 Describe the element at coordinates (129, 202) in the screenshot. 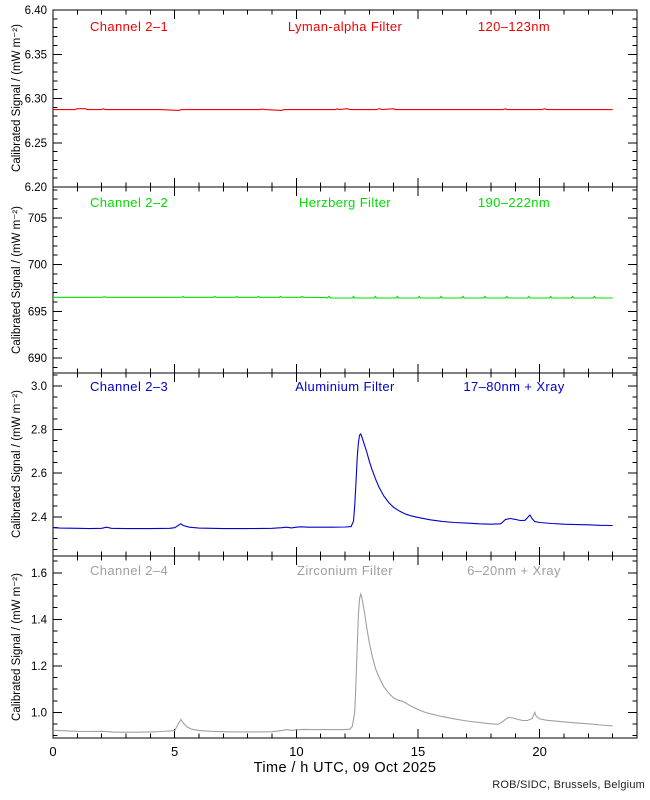

I see `channel-label: Channel 2–2` at that location.